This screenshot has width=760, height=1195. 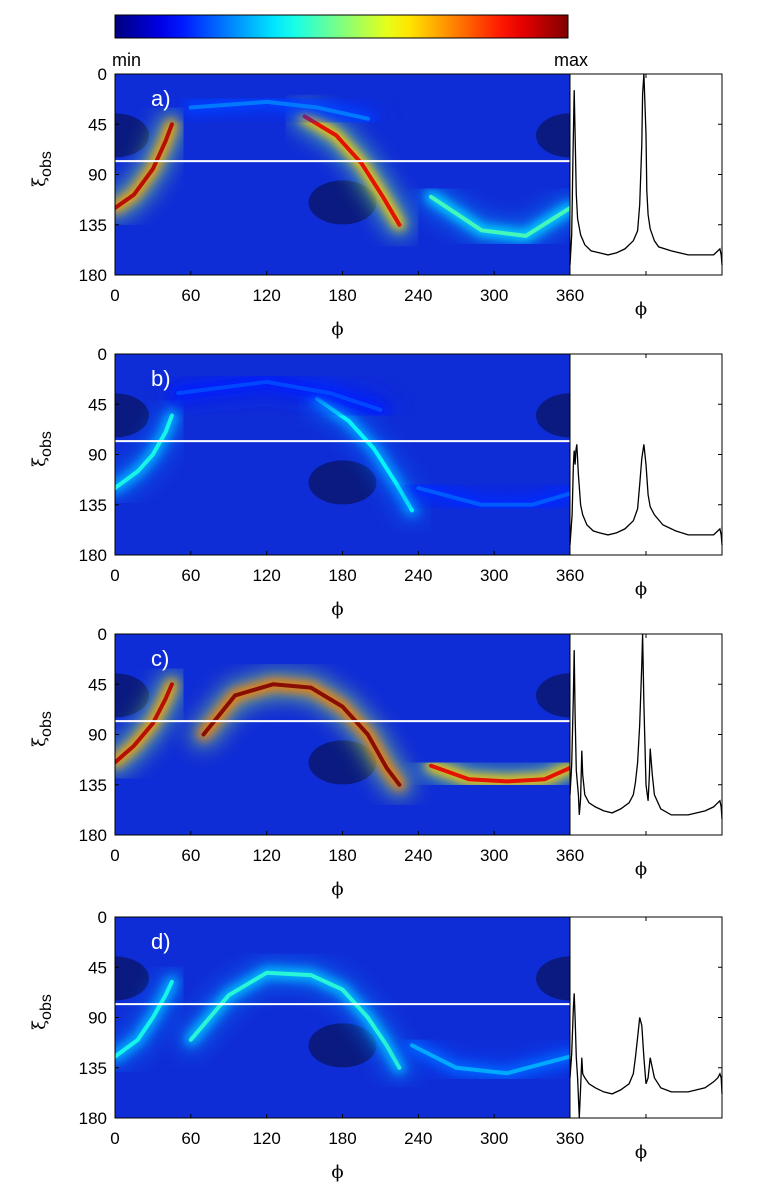 What do you see at coordinates (126, 60) in the screenshot?
I see `colorbar-min-label: min` at bounding box center [126, 60].